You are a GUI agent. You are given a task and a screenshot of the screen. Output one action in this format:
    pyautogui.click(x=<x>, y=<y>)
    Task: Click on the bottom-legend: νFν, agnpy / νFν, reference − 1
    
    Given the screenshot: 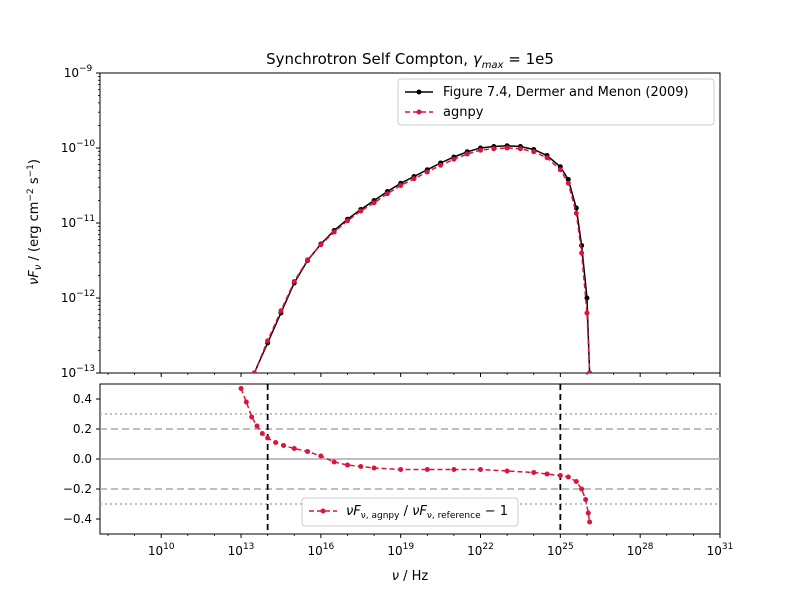 What is the action you would take?
    pyautogui.click(x=410, y=512)
    